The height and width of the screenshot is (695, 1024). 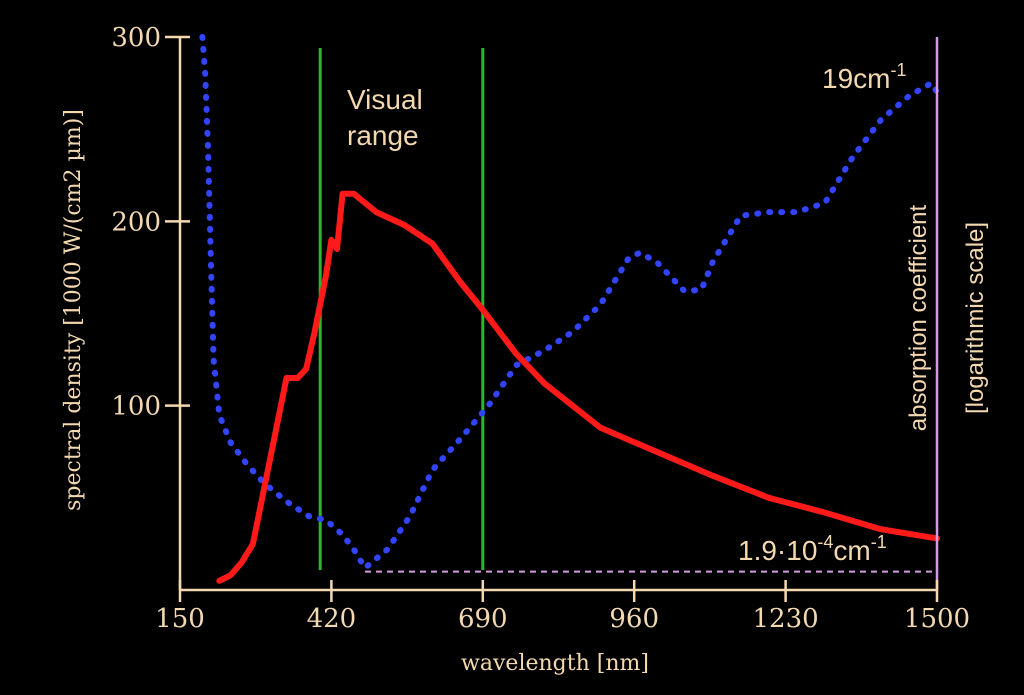 I want to click on x-tick-label: 150, so click(x=180, y=619).